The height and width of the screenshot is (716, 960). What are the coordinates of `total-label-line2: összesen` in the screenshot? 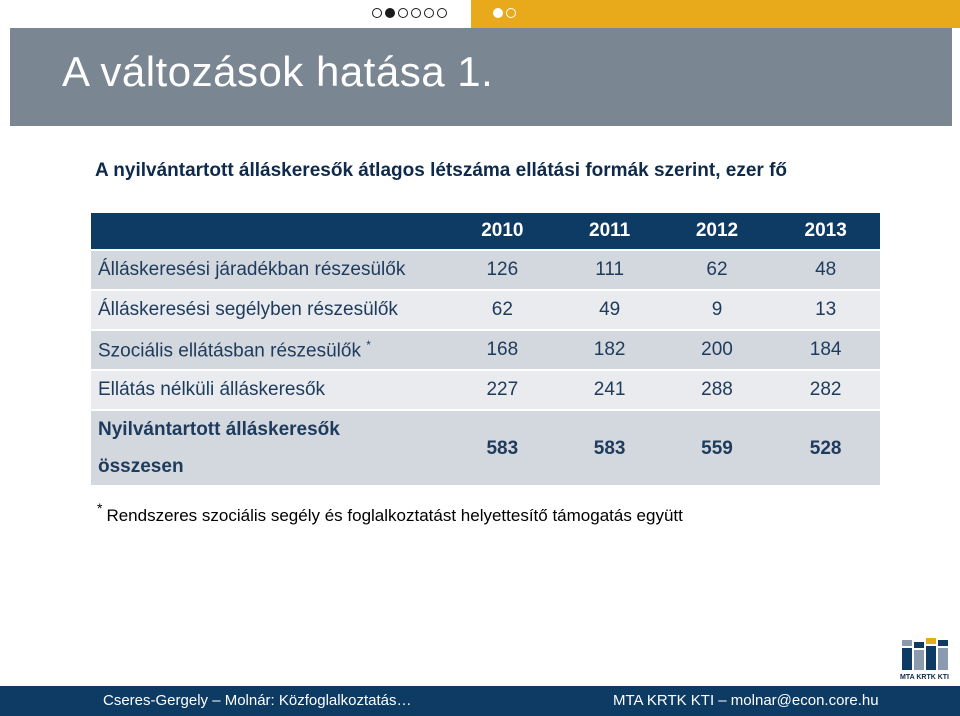 It's located at (141, 466).